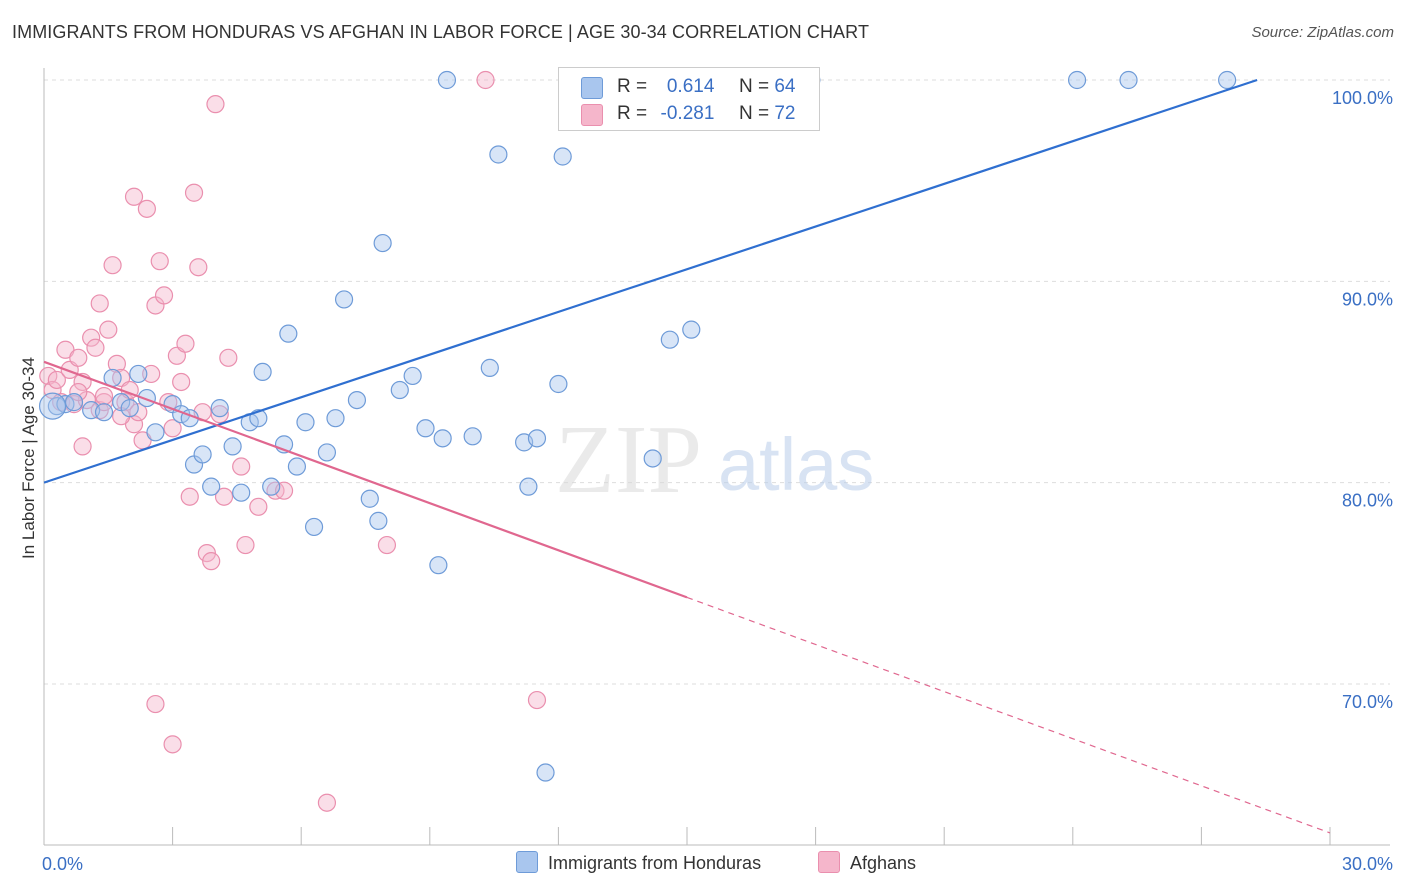  I want to click on y-tick-label: 100.0%, so click(1362, 98).